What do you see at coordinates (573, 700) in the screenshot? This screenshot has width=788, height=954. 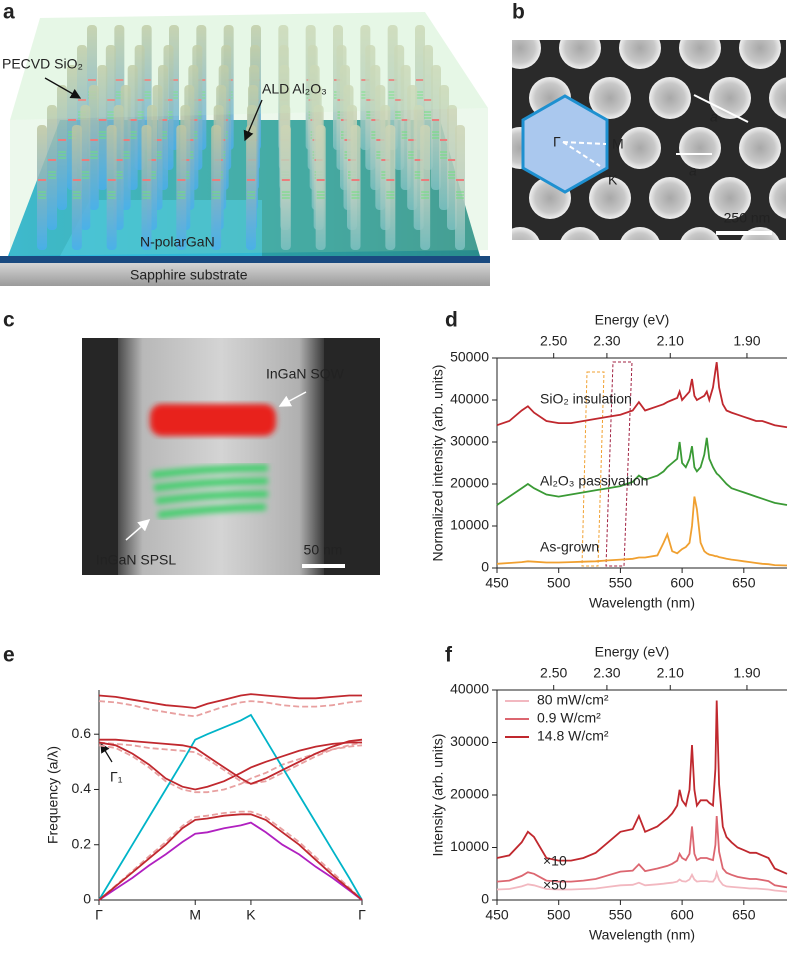 I see `legend-label: 80 mW/cm²` at bounding box center [573, 700].